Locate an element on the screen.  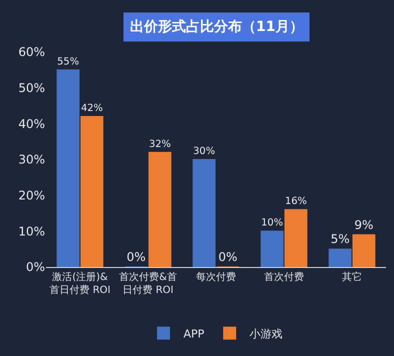
y-tick-label: 40% is located at coordinates (31, 123).